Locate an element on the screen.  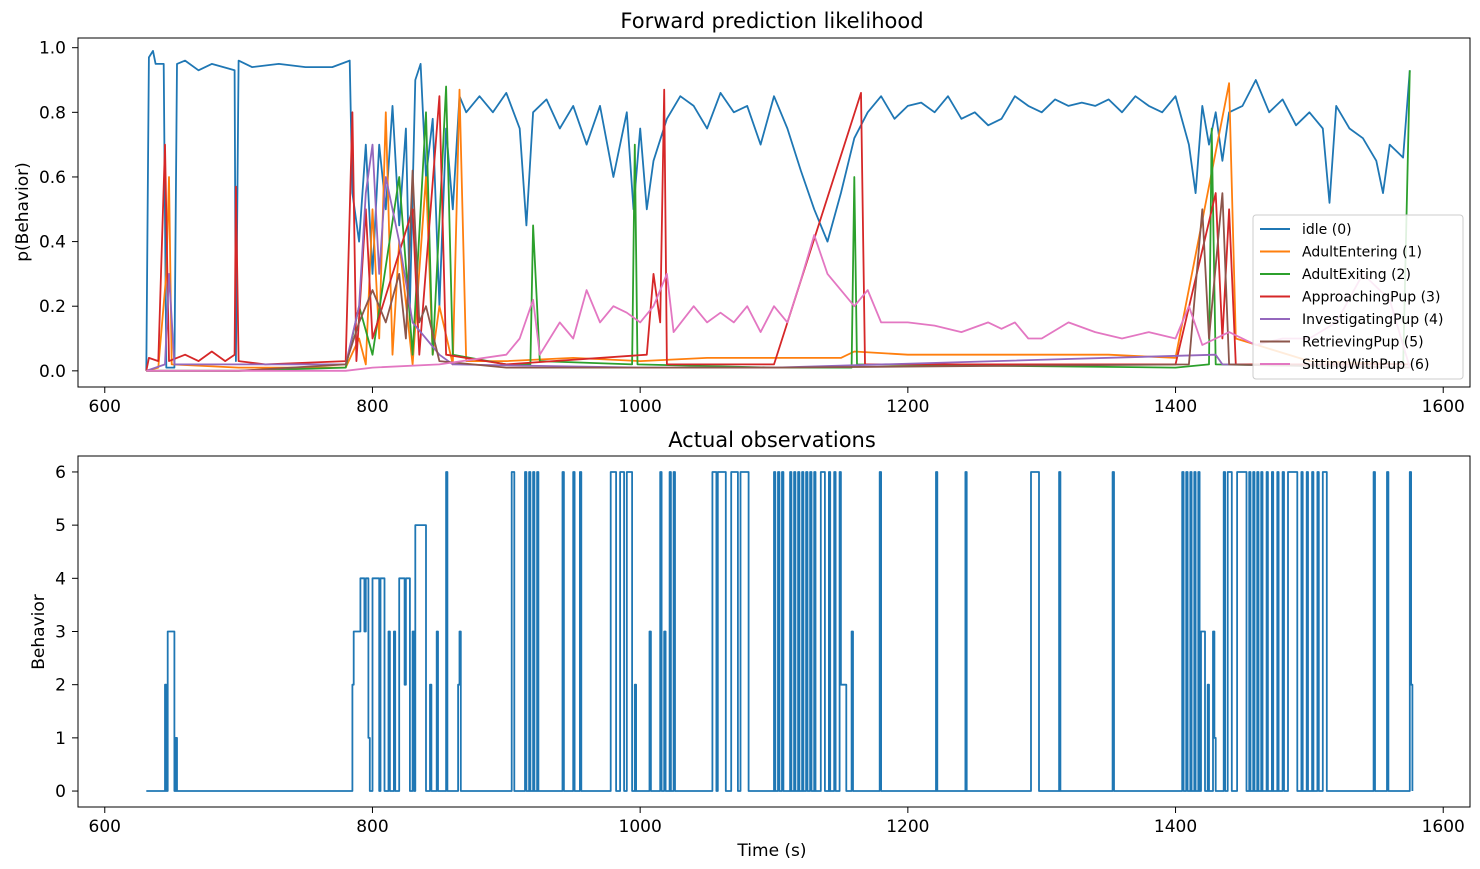
y-tick-label: 0.8 is located at coordinates (52, 113).